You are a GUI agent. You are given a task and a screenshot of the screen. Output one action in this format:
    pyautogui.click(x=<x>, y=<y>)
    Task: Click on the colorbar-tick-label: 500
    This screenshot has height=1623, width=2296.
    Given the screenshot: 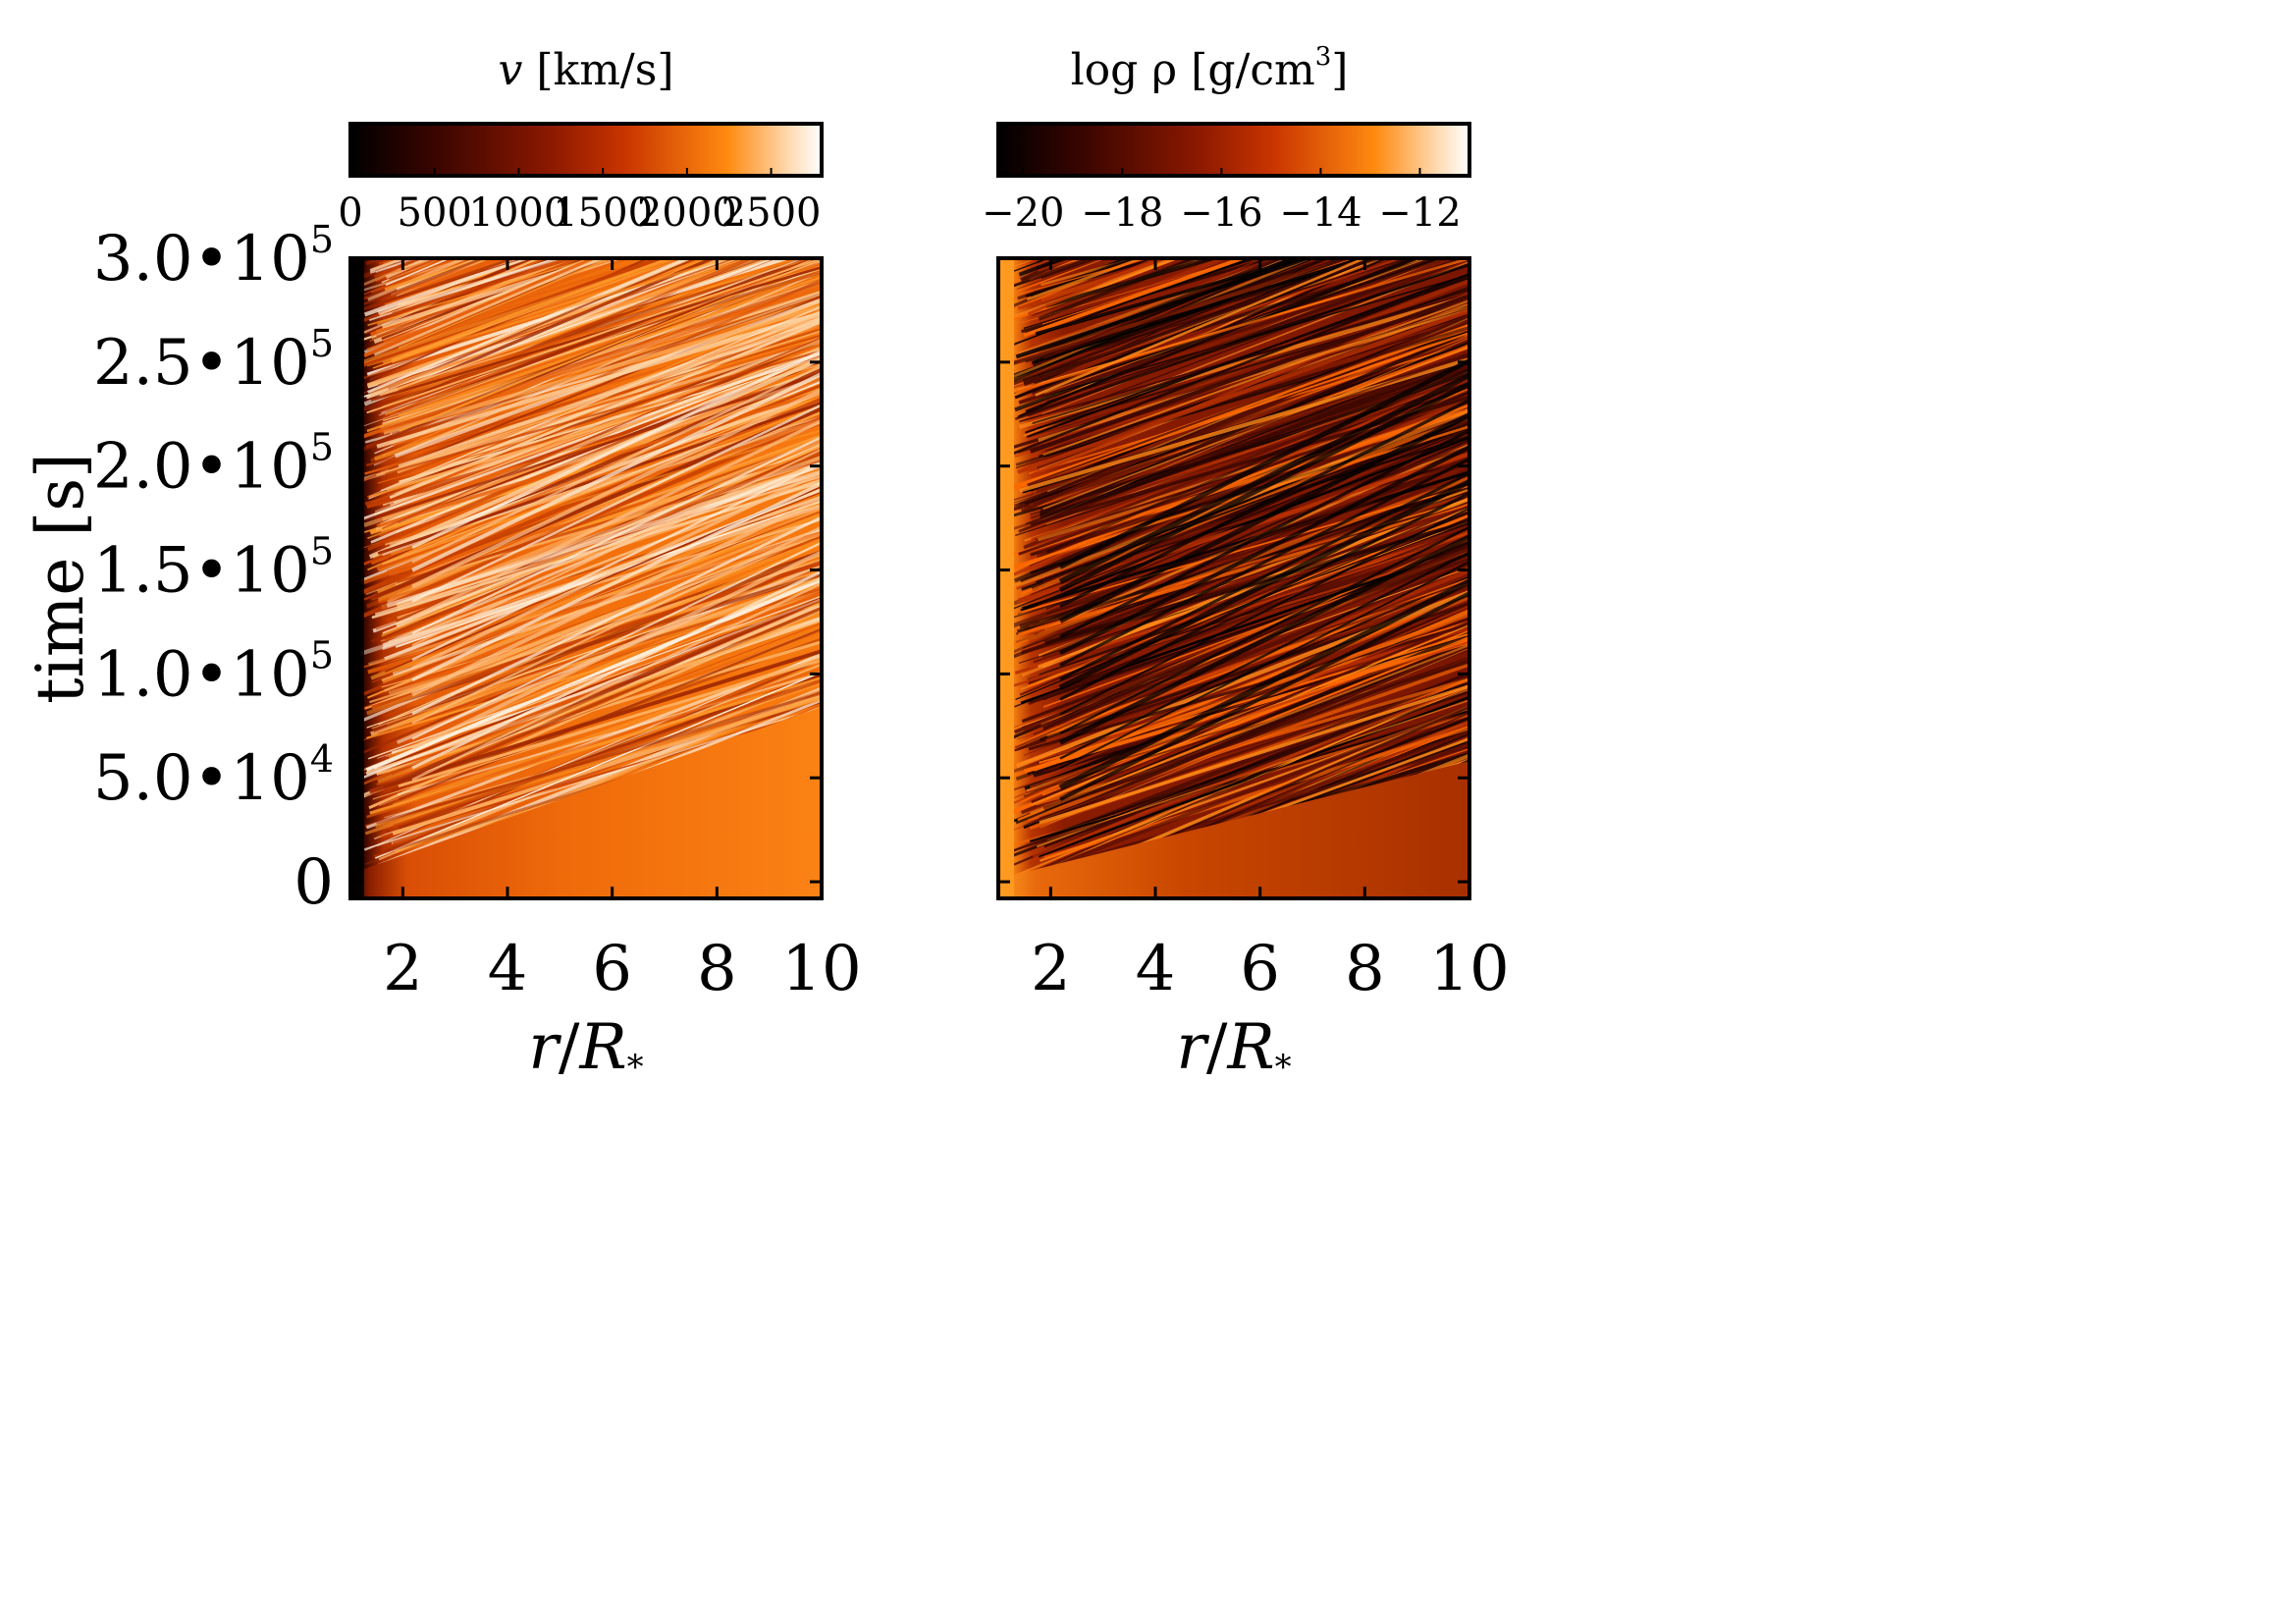 What is the action you would take?
    pyautogui.click(x=435, y=213)
    